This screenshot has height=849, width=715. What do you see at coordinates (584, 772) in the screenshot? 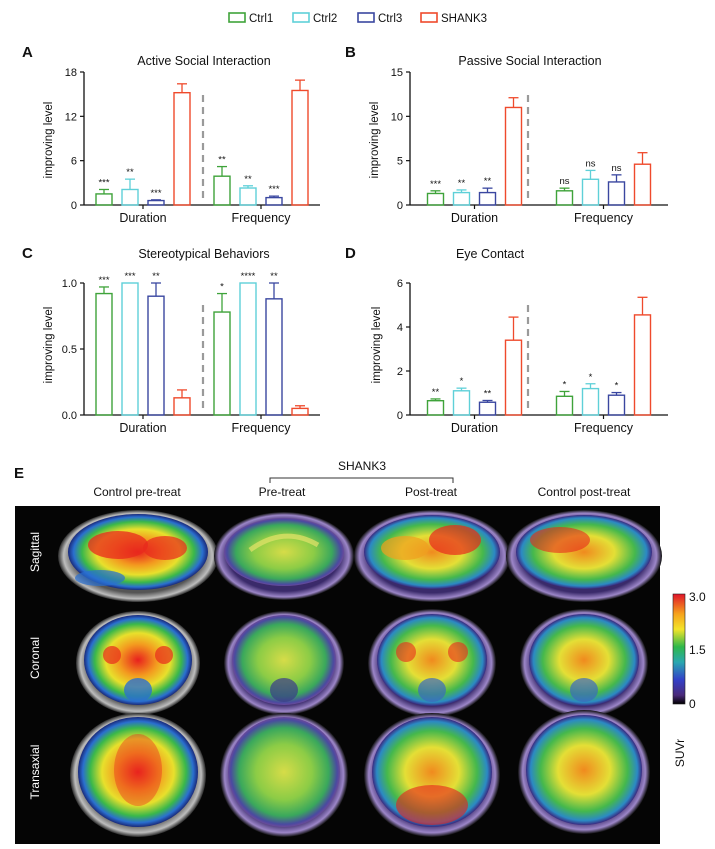
I see `scan-transaxial-control-post` at bounding box center [584, 772].